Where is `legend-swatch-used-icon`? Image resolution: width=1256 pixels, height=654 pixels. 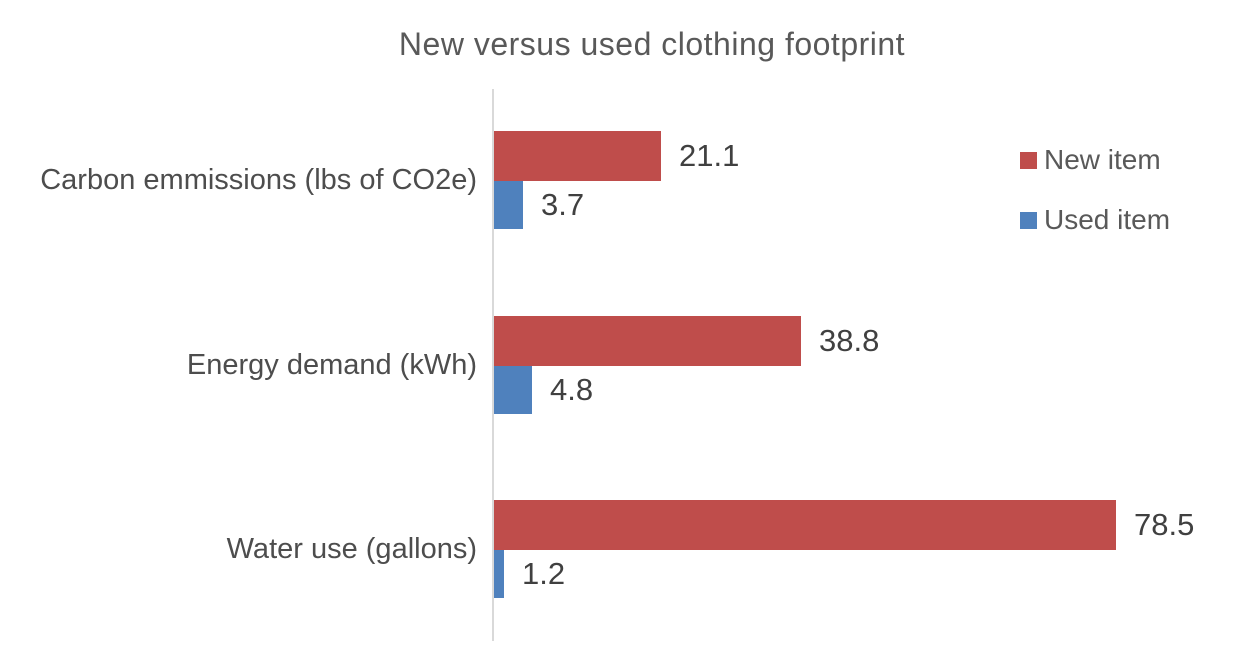
legend-swatch-used-icon is located at coordinates (1028, 220).